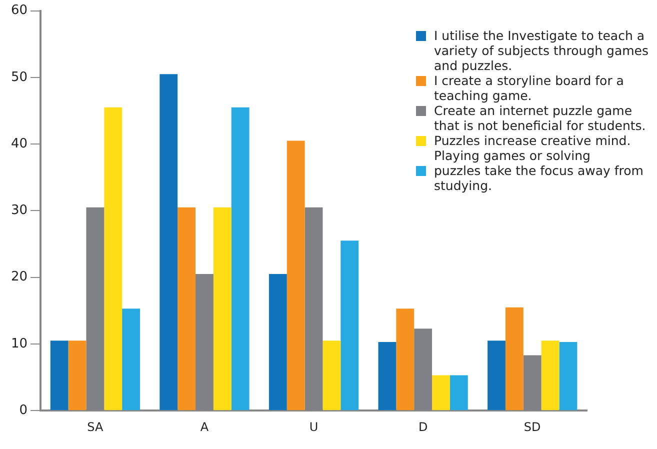 Image resolution: width=657 pixels, height=449 pixels. Describe the element at coordinates (423, 427) in the screenshot. I see `x-tick-label: D` at that location.